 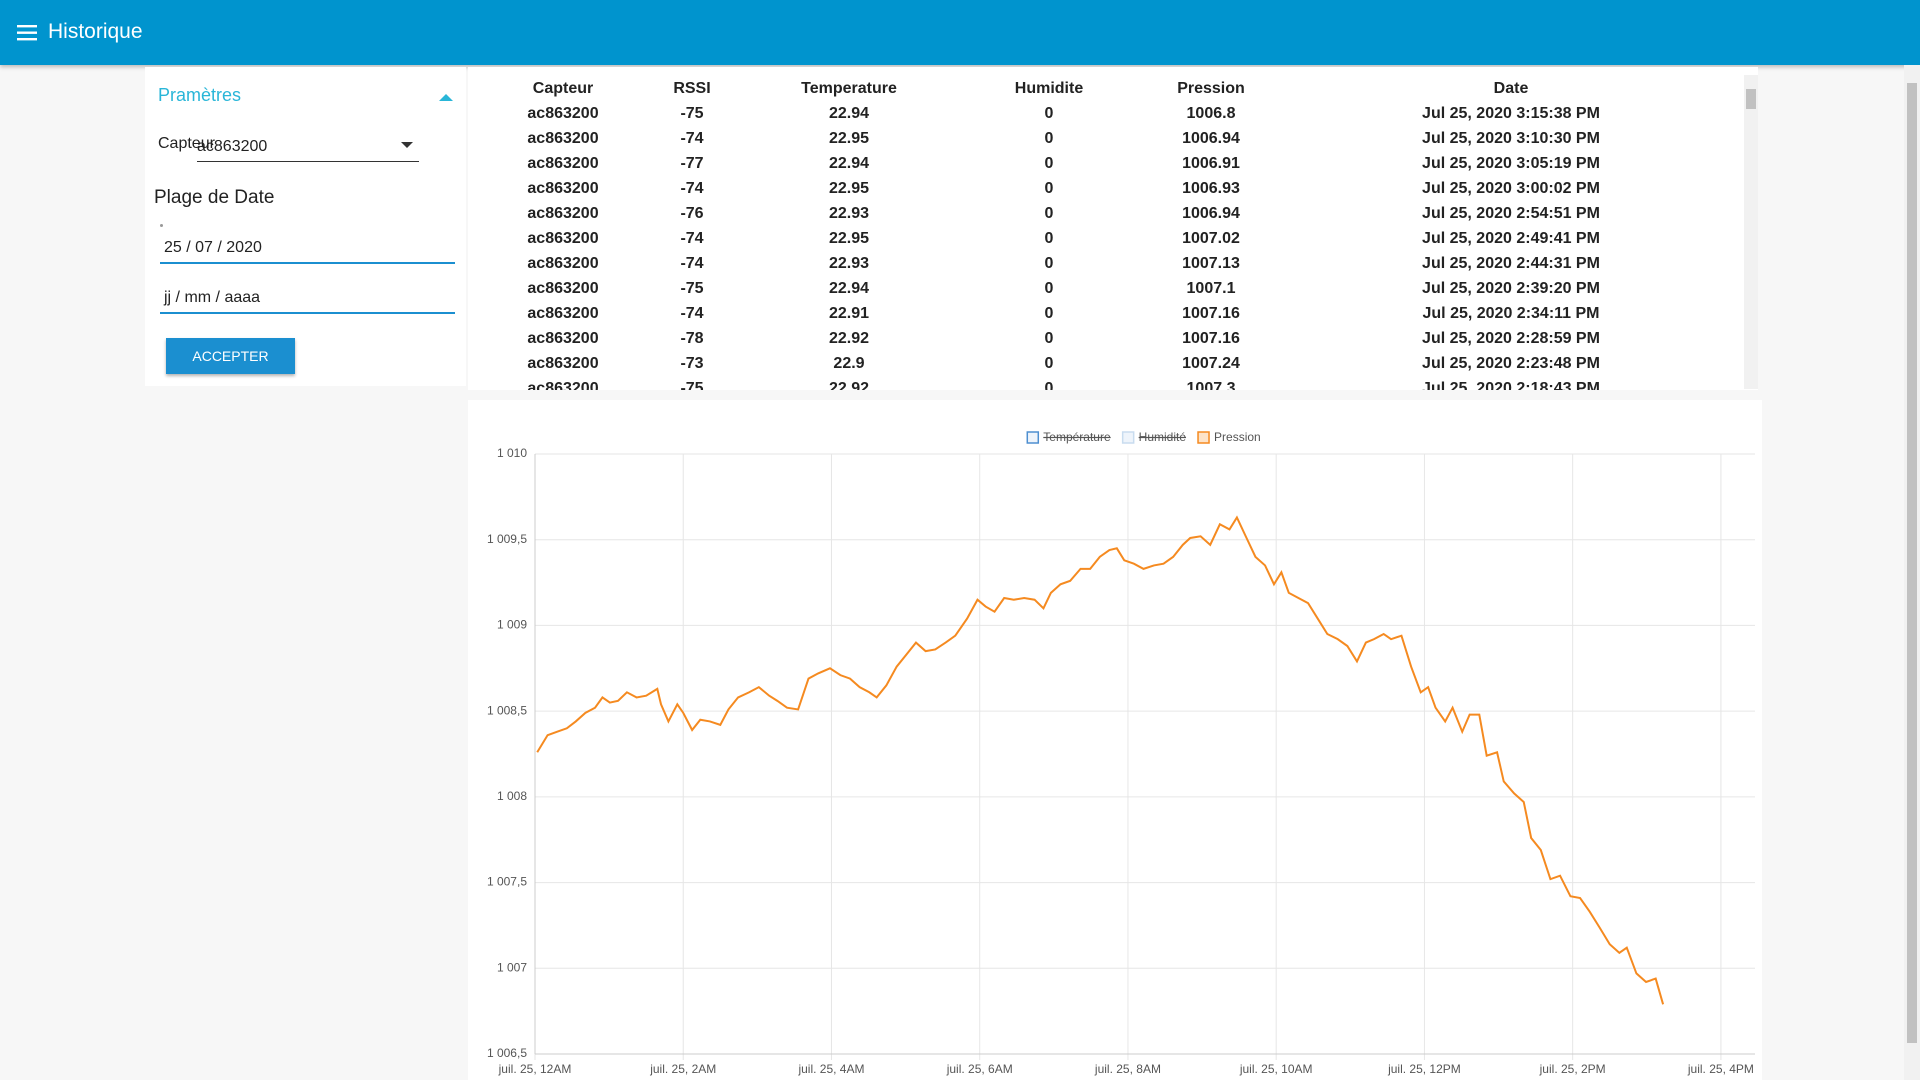 What do you see at coordinates (1511, 385) in the screenshot?
I see `table-cell: Jul 25, 2020 2:18:43 PM` at bounding box center [1511, 385].